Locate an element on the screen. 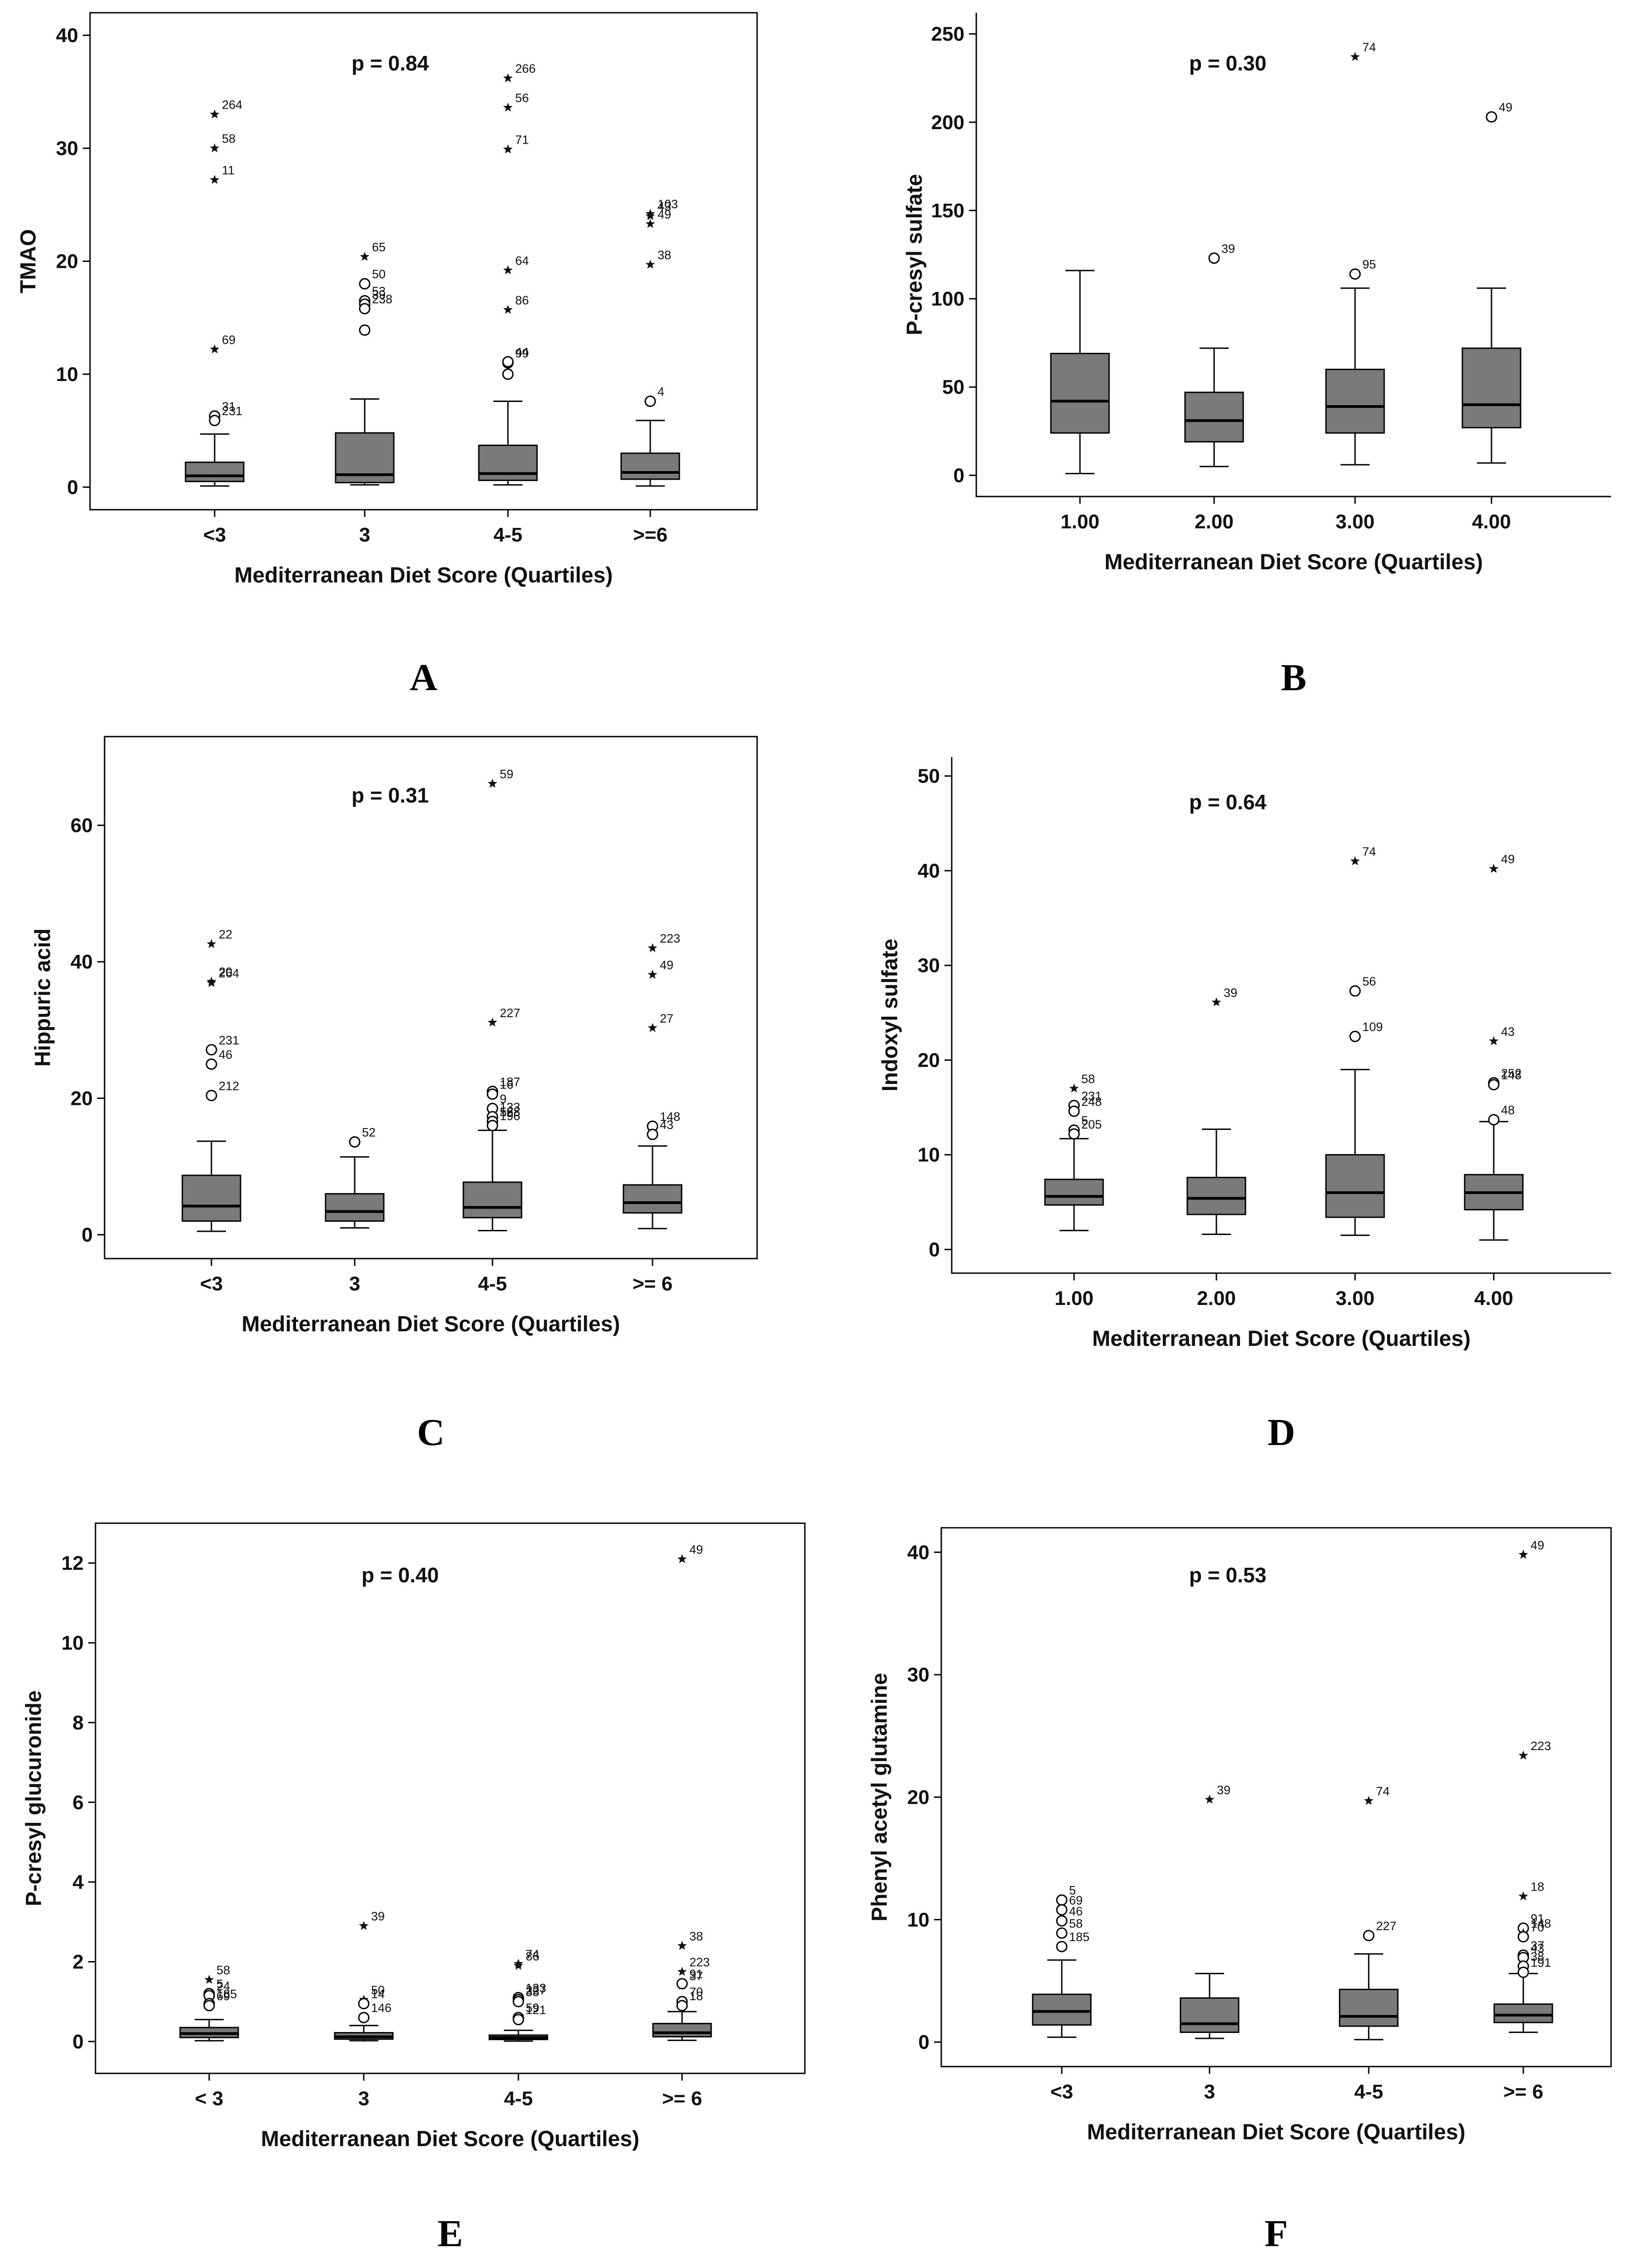 The image size is (1647, 2268). p-value-label: p = 0.84 is located at coordinates (390, 63).